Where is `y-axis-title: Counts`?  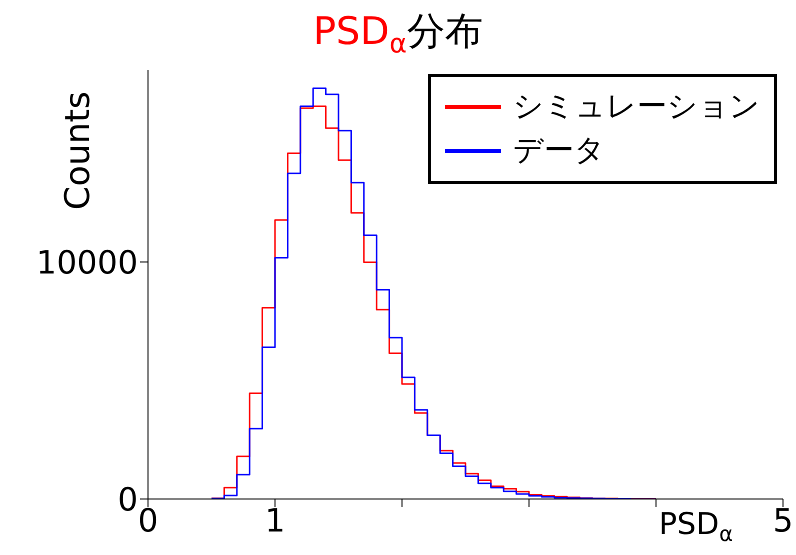
y-axis-title: Counts is located at coordinates (78, 150).